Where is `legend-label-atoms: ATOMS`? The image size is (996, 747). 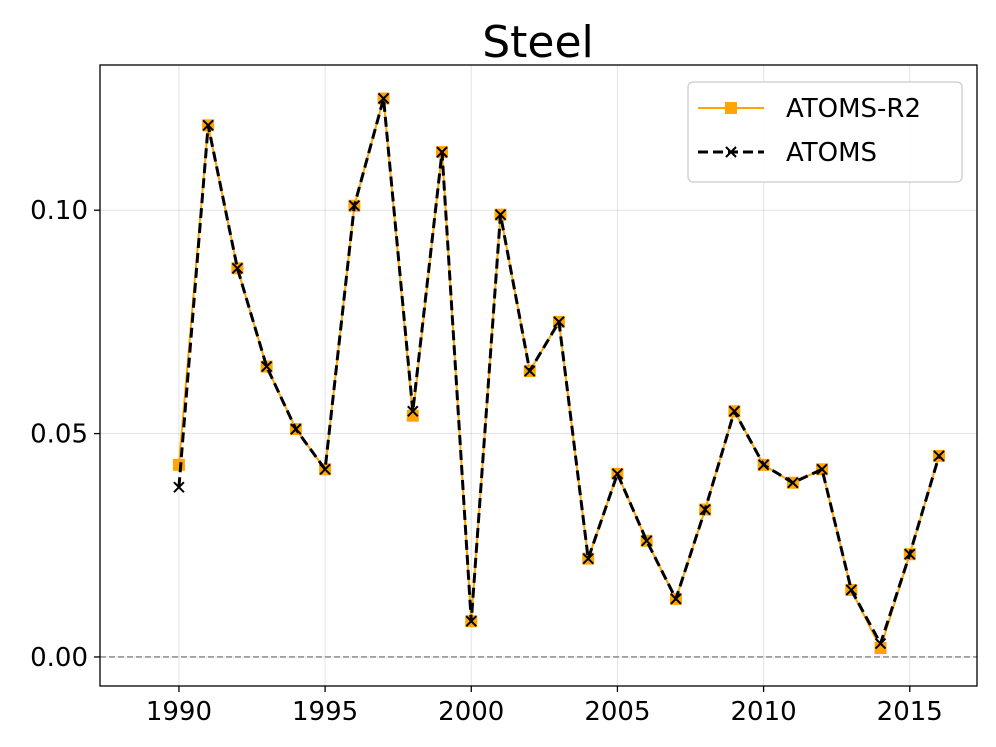
legend-label-atoms: ATOMS is located at coordinates (831, 153).